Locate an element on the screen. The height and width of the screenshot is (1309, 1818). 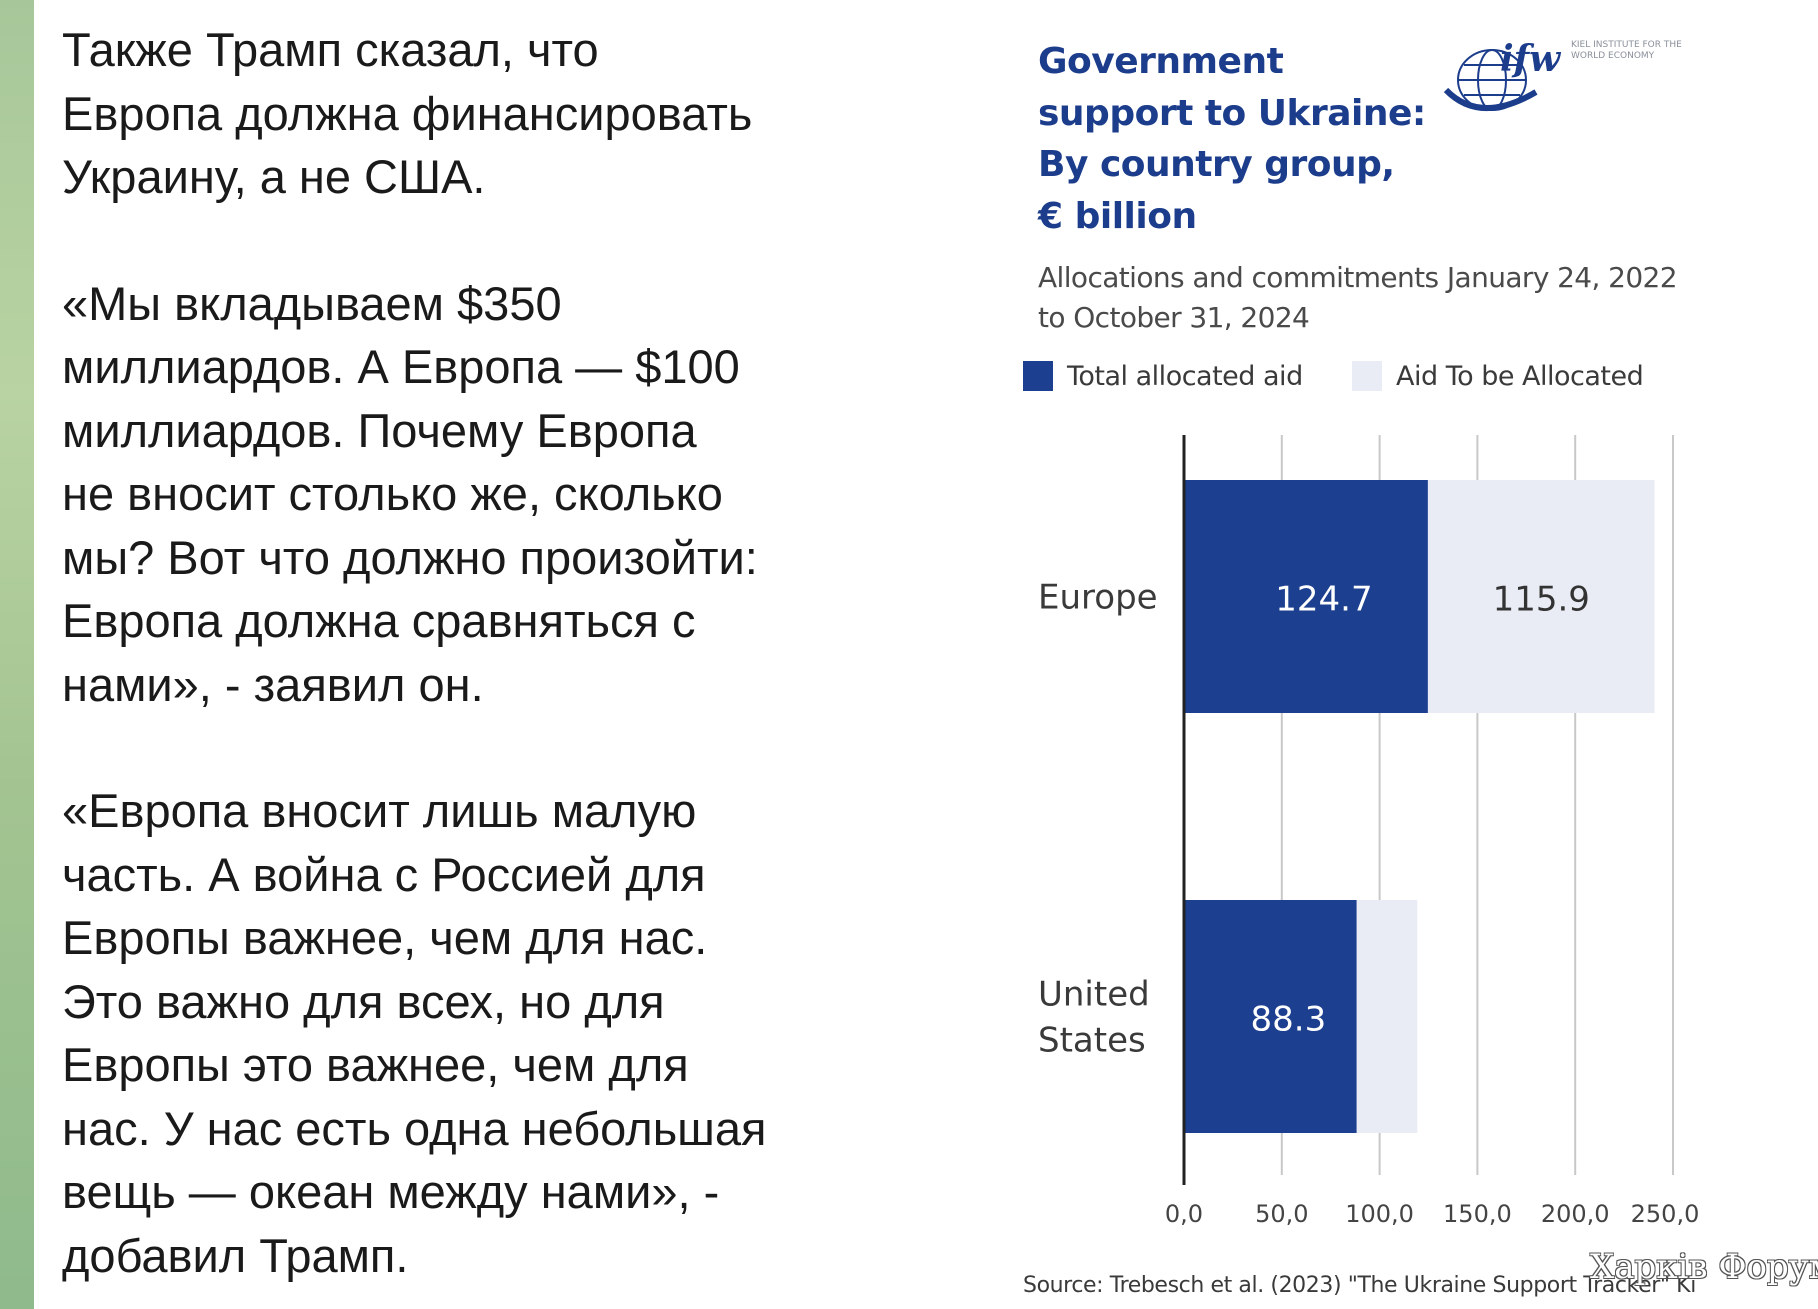
legend-item-to-be-allocated: Aid To be Allocated is located at coordinates (1498, 376).